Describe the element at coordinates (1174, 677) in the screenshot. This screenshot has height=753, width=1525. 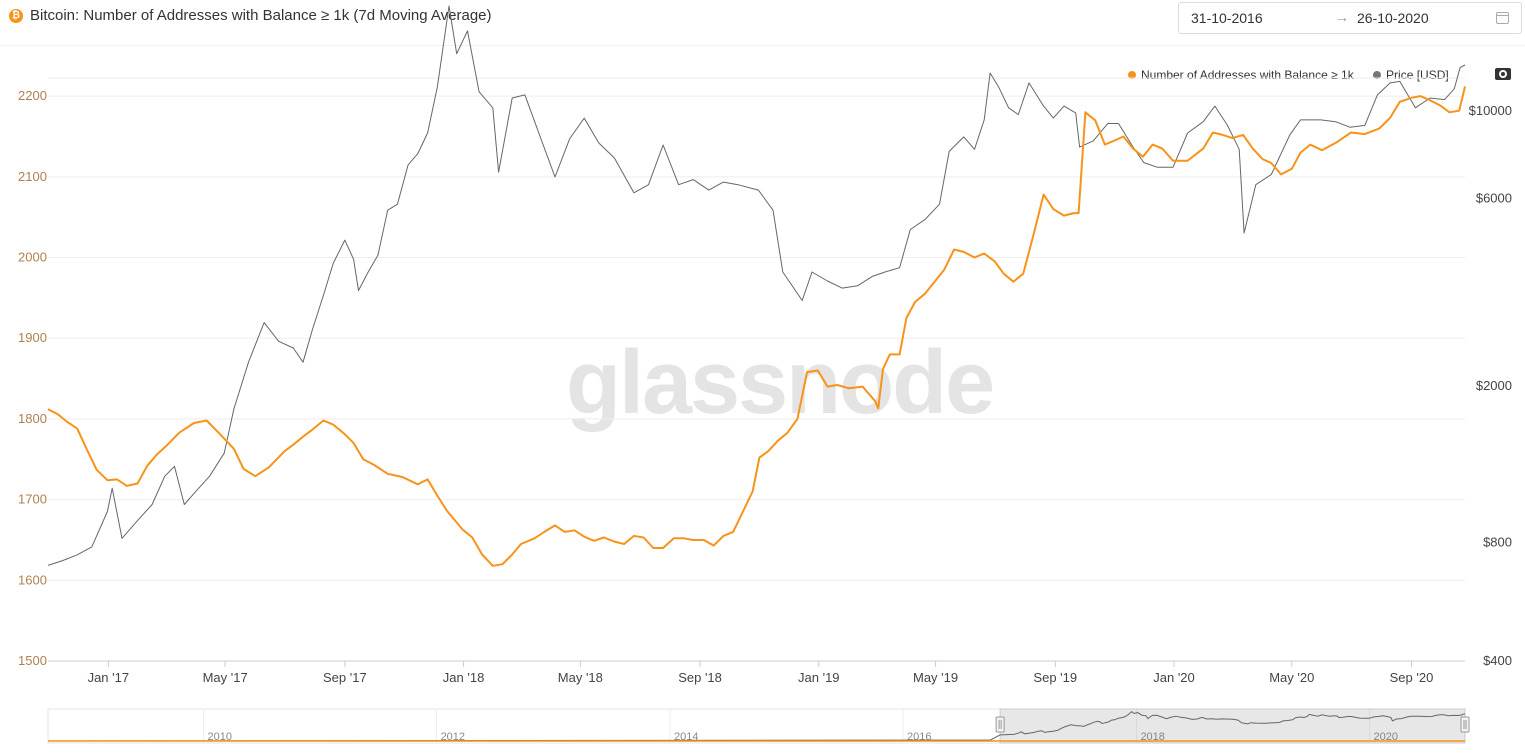
I see `x-tick-label: Jan '20` at that location.